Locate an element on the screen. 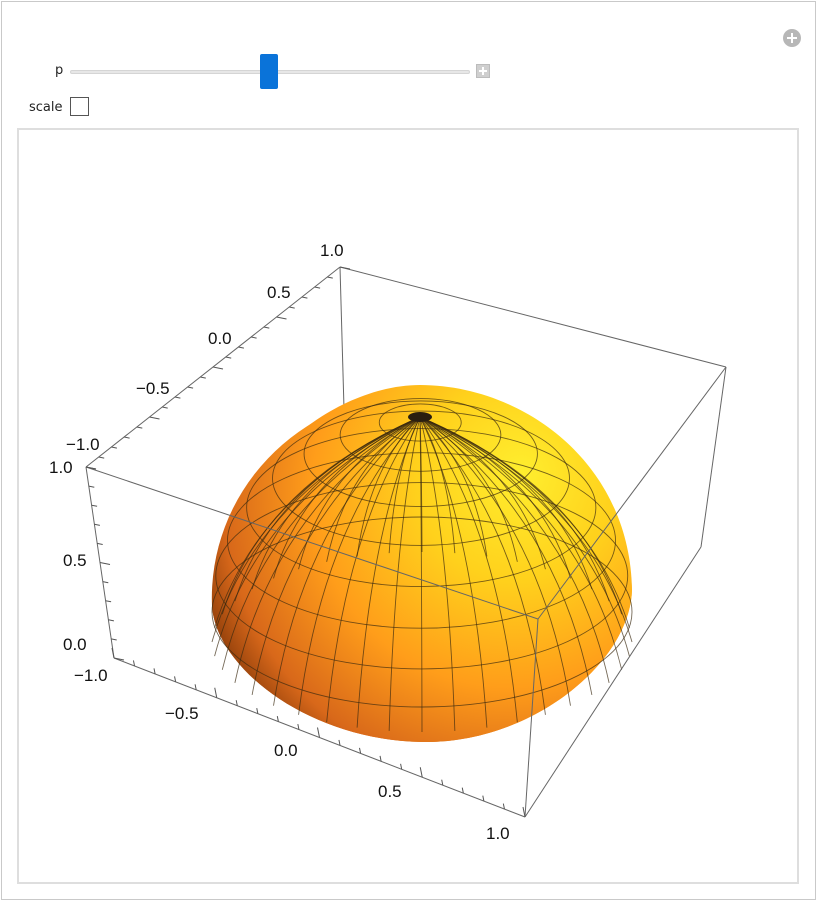 This screenshot has height=904, width=818. tick-label: −0.5 is located at coordinates (153, 388).